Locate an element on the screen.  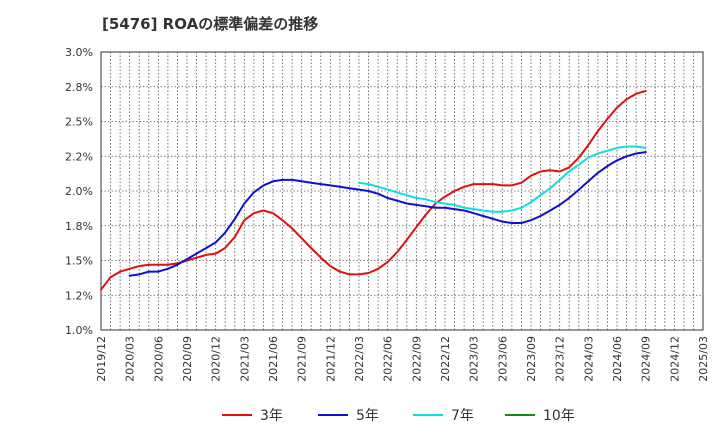
x-tick-label: 2020/06 is located at coordinates (158, 359).